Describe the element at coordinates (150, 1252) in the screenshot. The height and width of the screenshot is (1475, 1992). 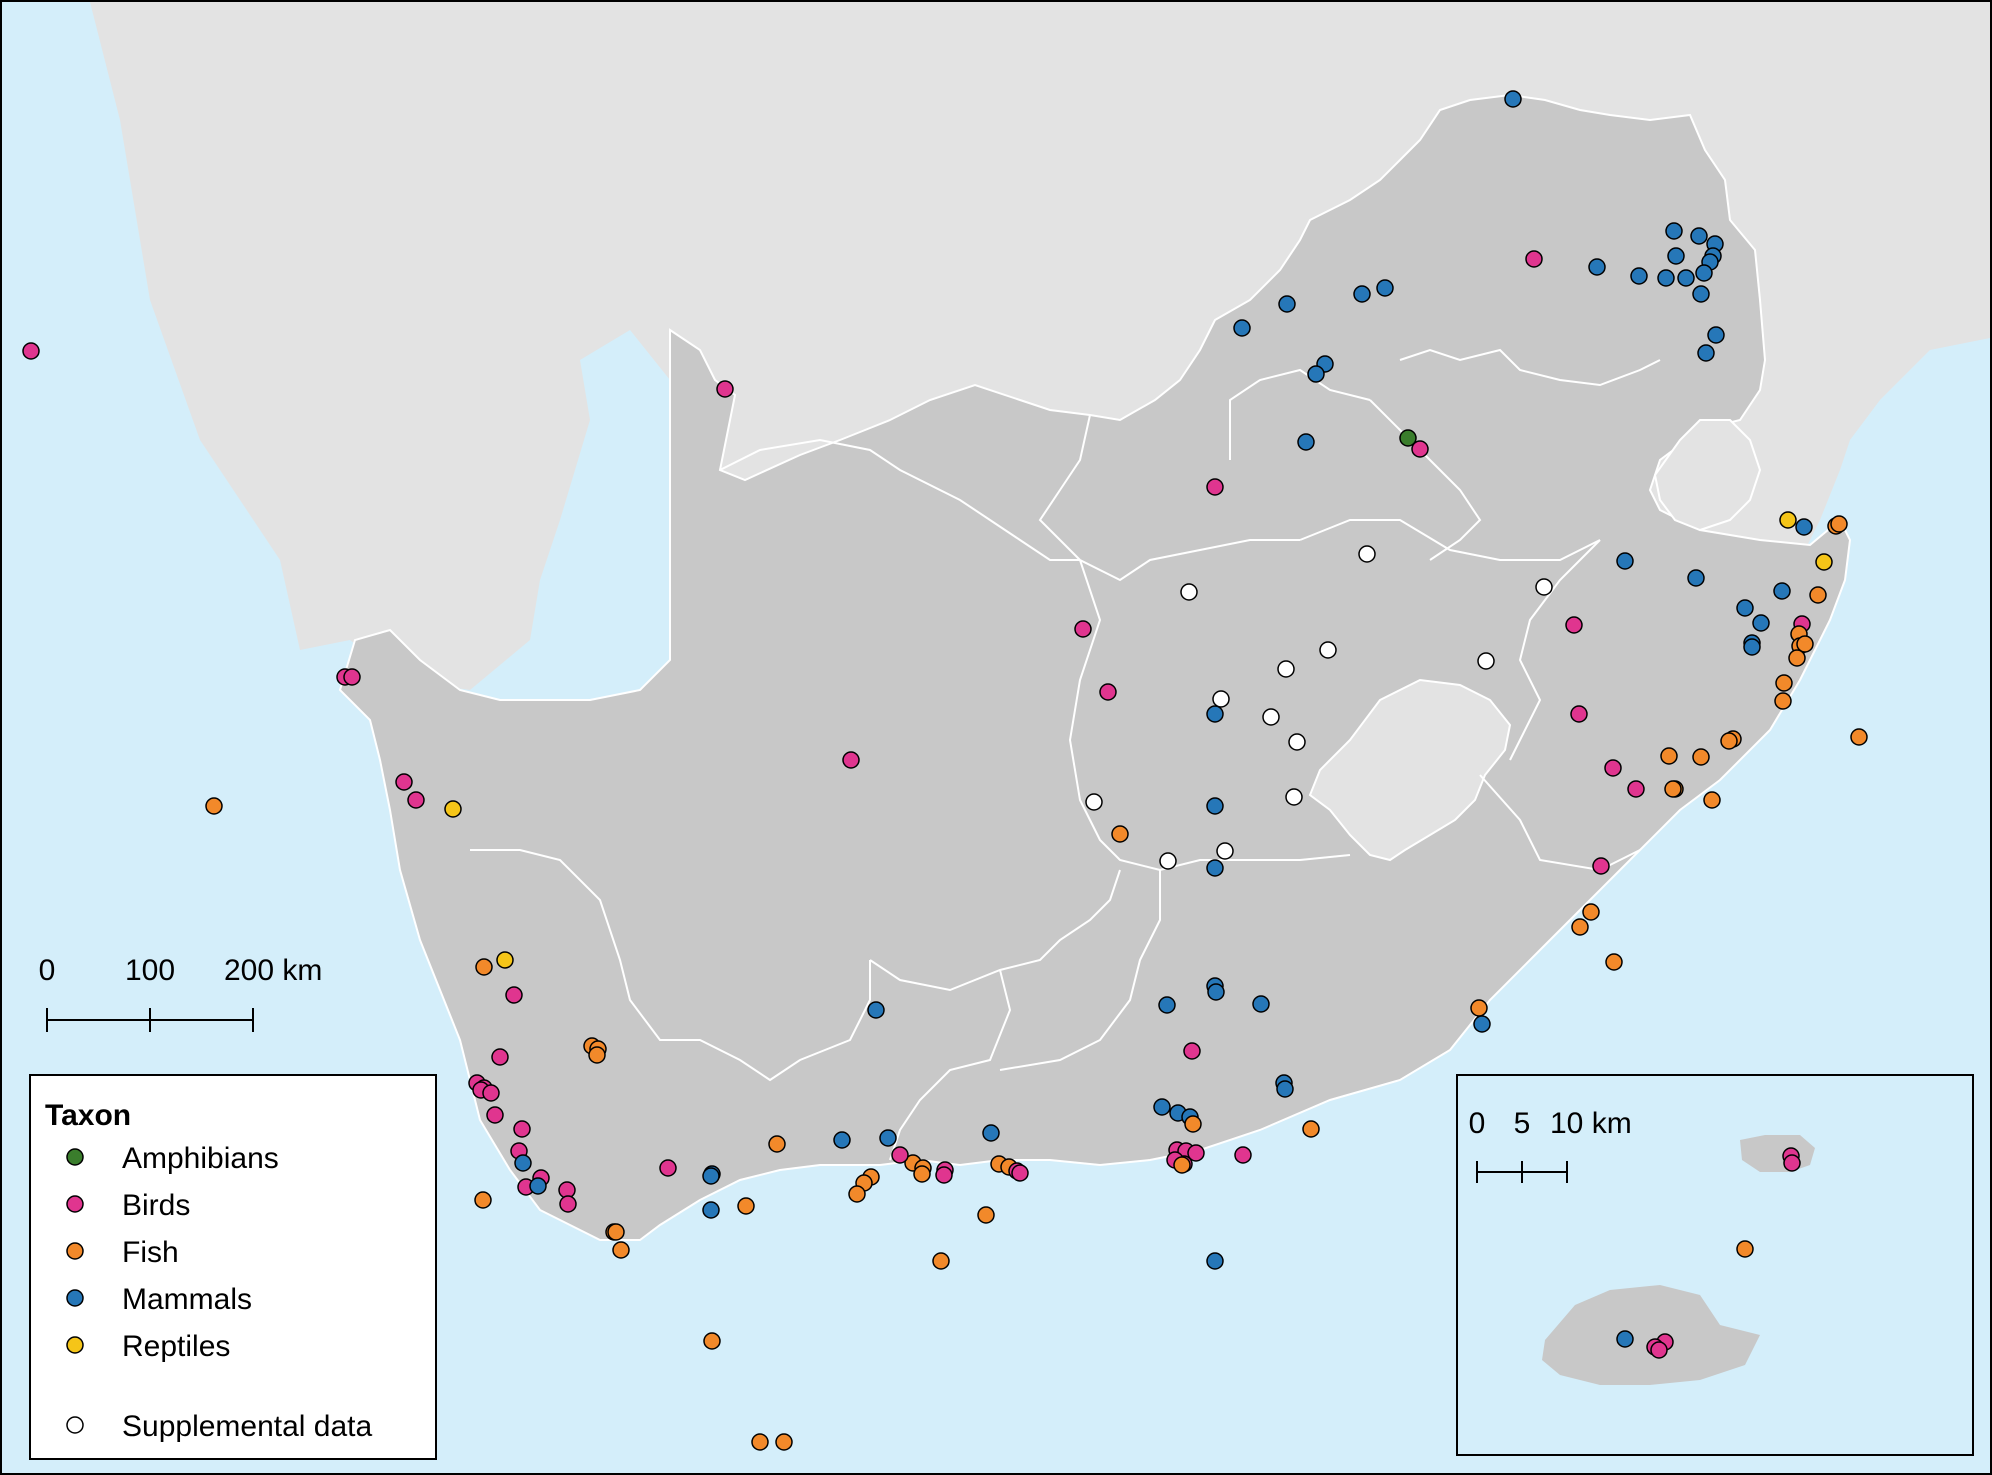
I see `legend-label-fish: Fish` at that location.